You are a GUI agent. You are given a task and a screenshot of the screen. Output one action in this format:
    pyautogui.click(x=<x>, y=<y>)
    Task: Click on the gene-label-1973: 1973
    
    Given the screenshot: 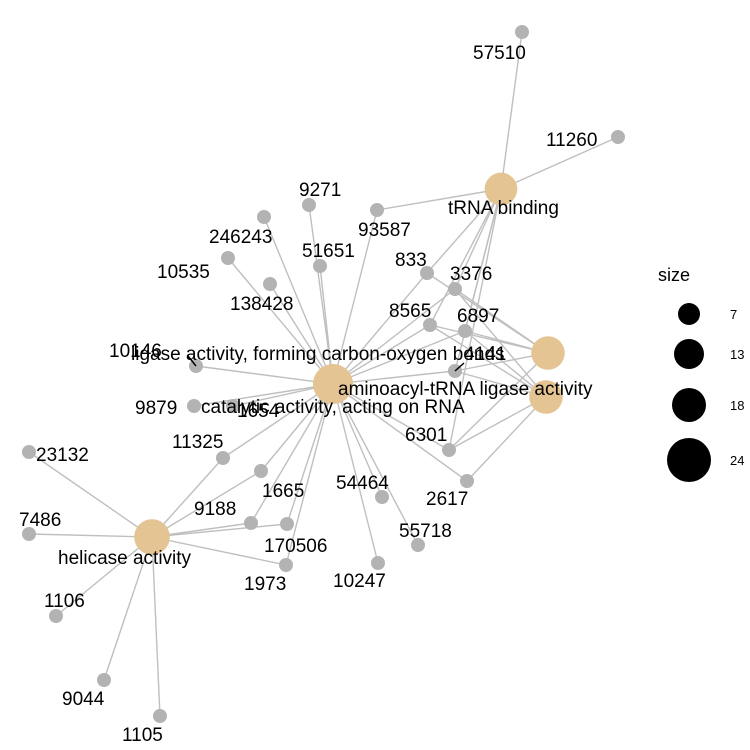 What is the action you would take?
    pyautogui.click(x=265, y=584)
    